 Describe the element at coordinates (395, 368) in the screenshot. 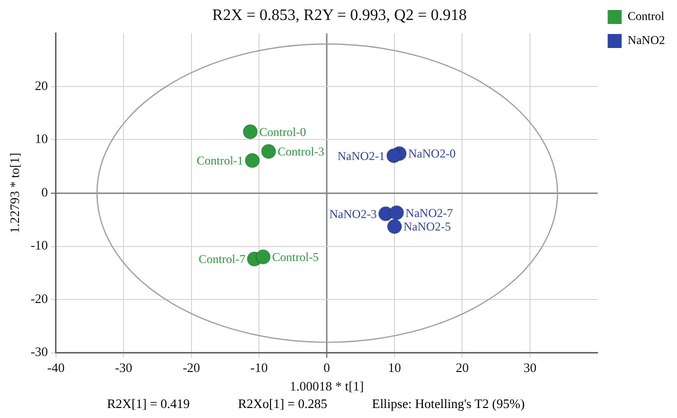

I see `x-tick-label: 10` at that location.